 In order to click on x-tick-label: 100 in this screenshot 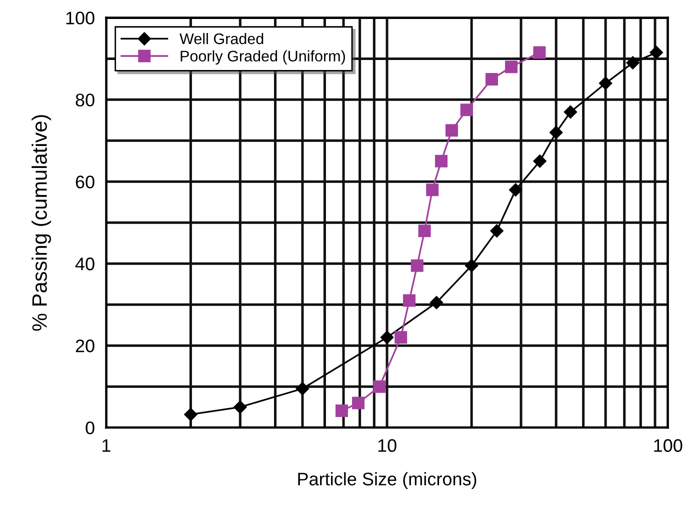, I will do `click(668, 445)`.